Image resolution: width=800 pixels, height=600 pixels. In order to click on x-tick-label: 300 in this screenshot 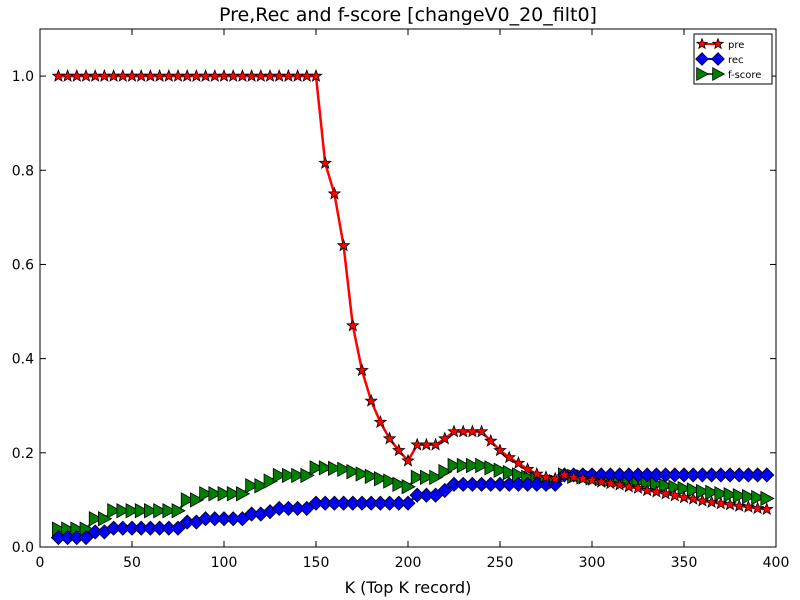, I will do `click(592, 563)`.